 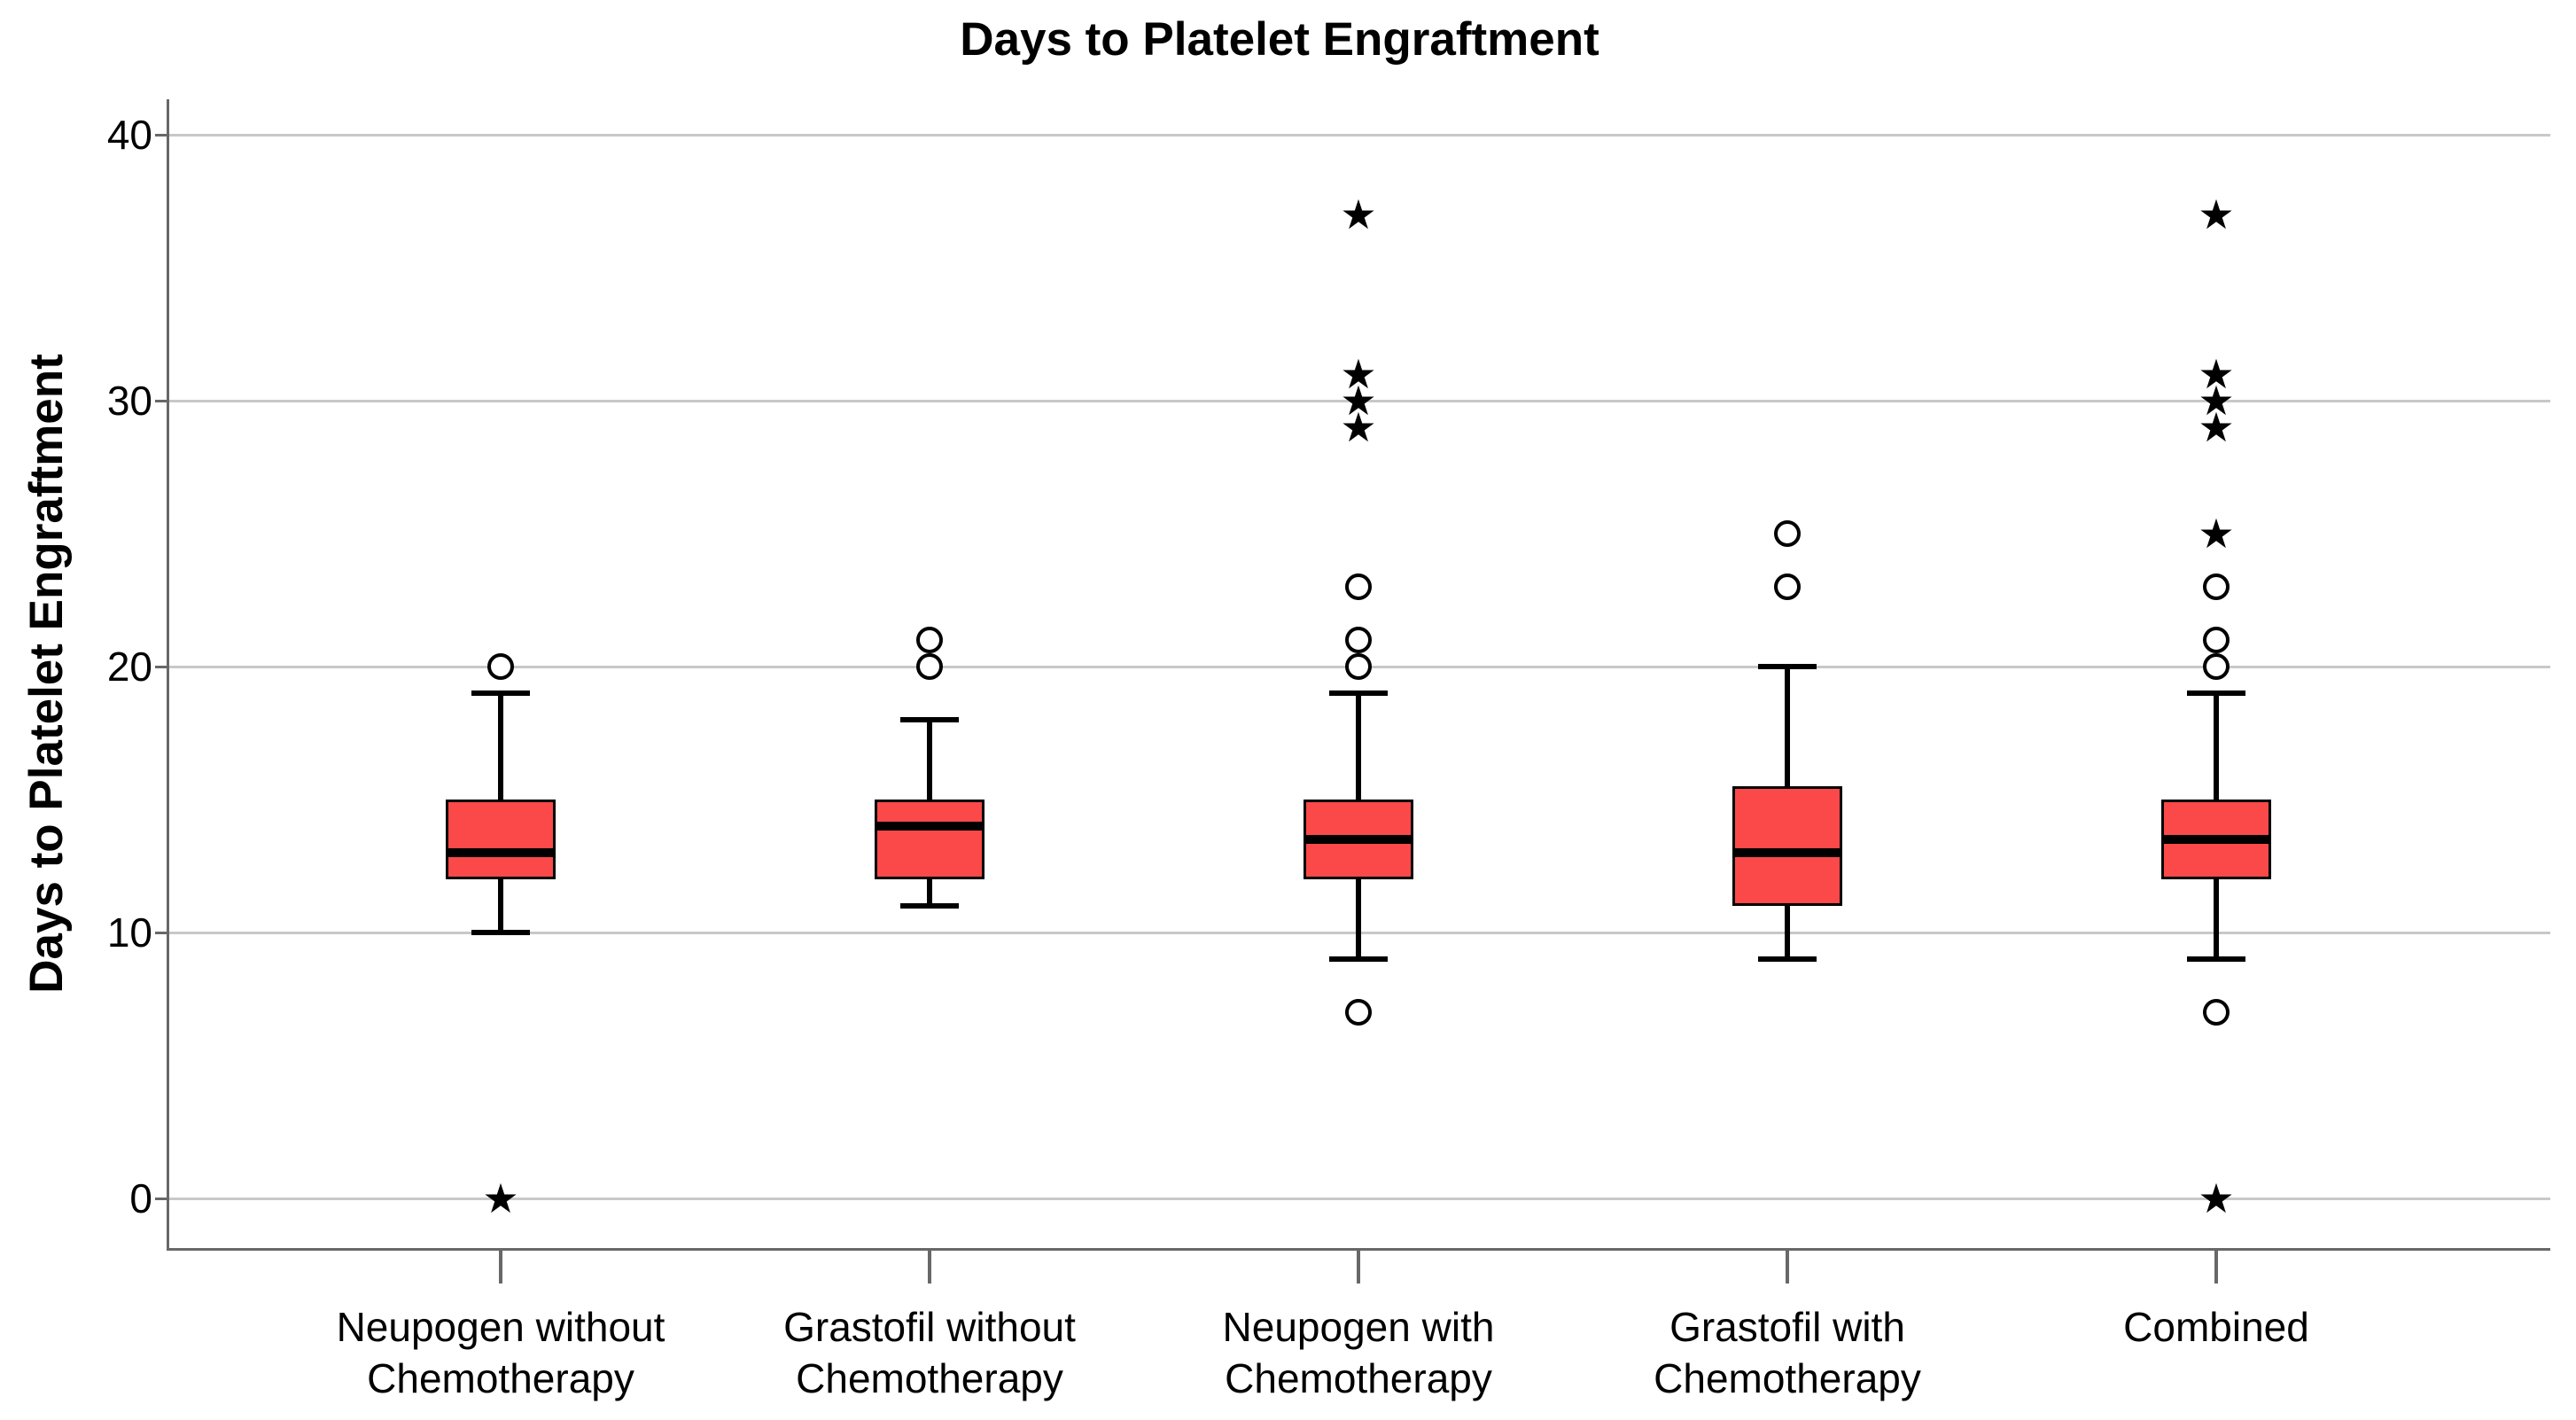 I want to click on x-axis-line, so click(x=1358, y=1249).